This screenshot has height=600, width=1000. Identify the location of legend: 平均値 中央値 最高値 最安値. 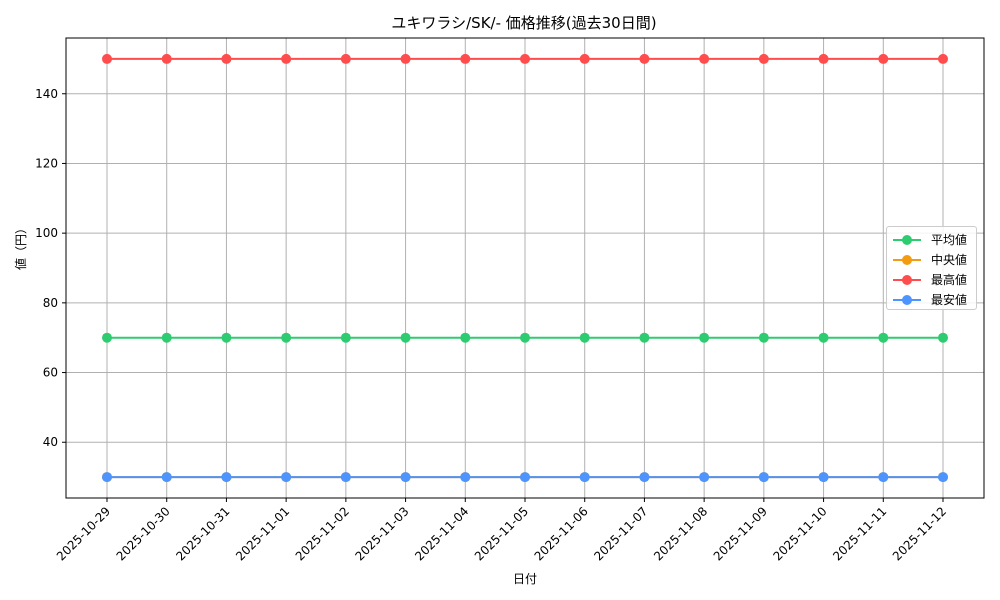
(931, 268).